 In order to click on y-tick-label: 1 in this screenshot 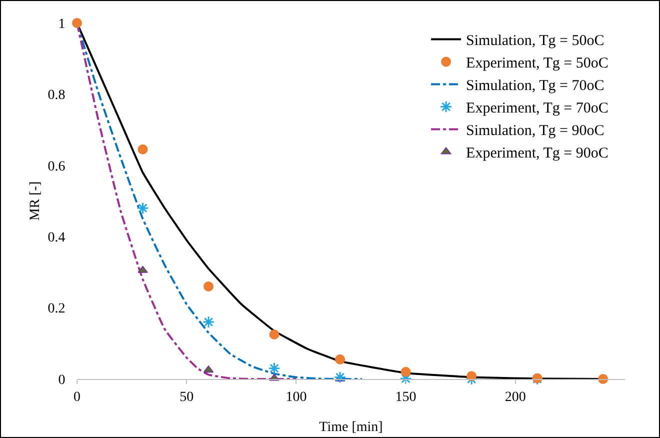, I will do `click(62, 24)`.